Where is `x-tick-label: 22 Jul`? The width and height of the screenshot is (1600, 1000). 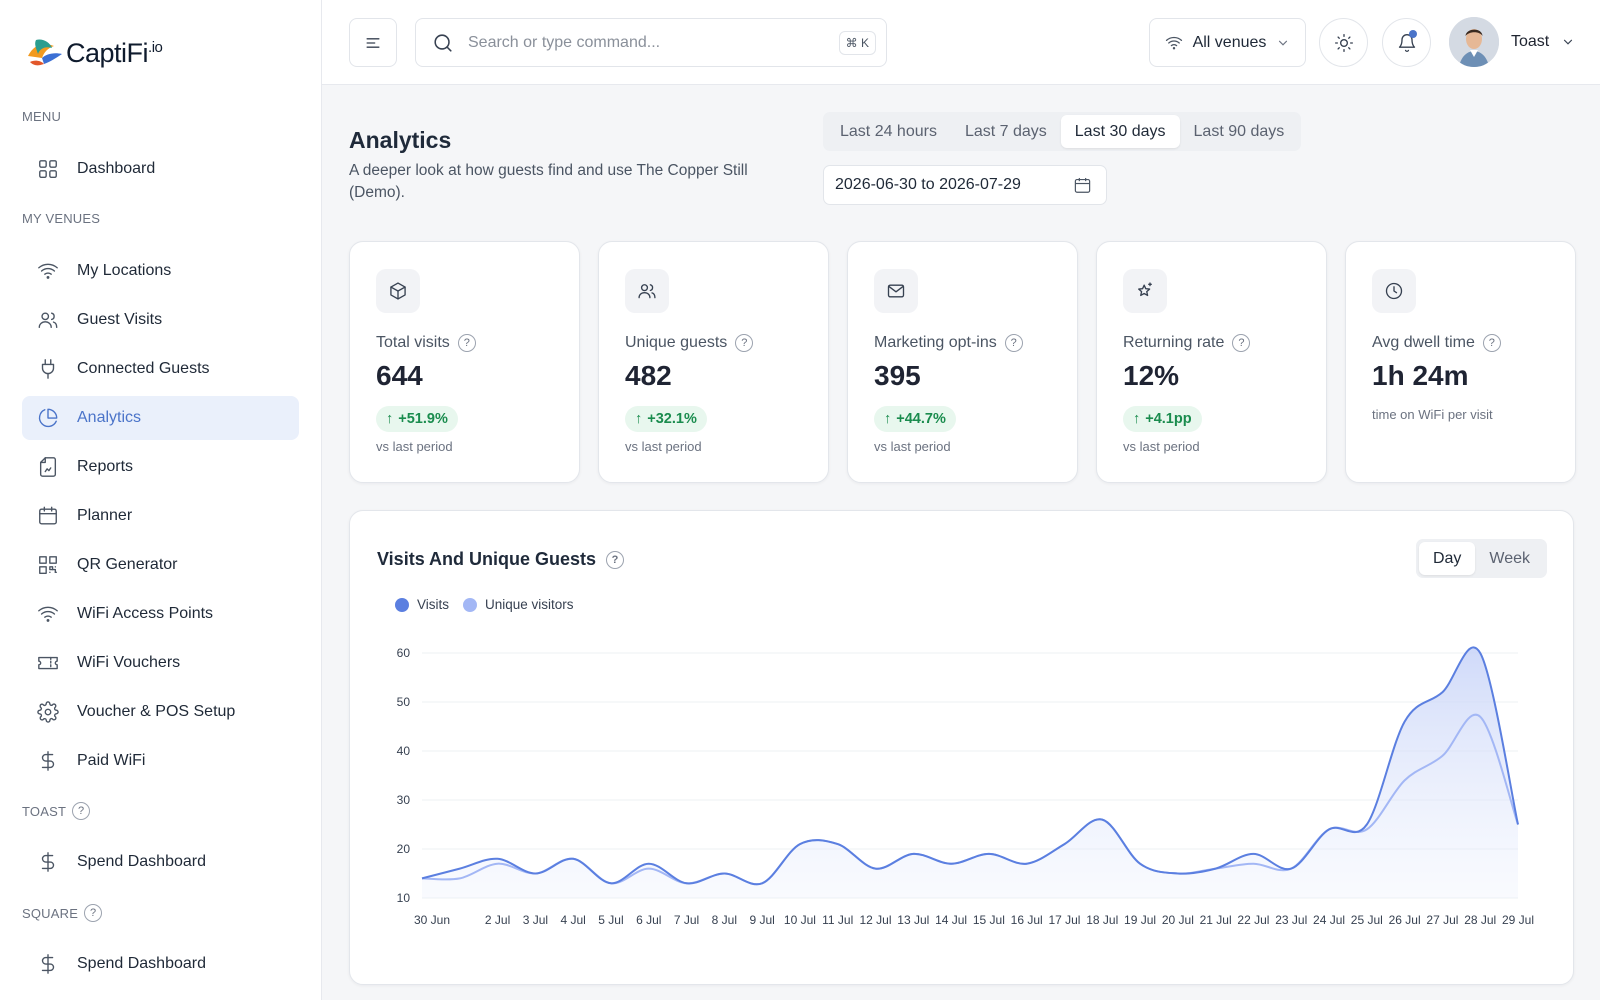
x-tick-label: 22 Jul is located at coordinates (1253, 920).